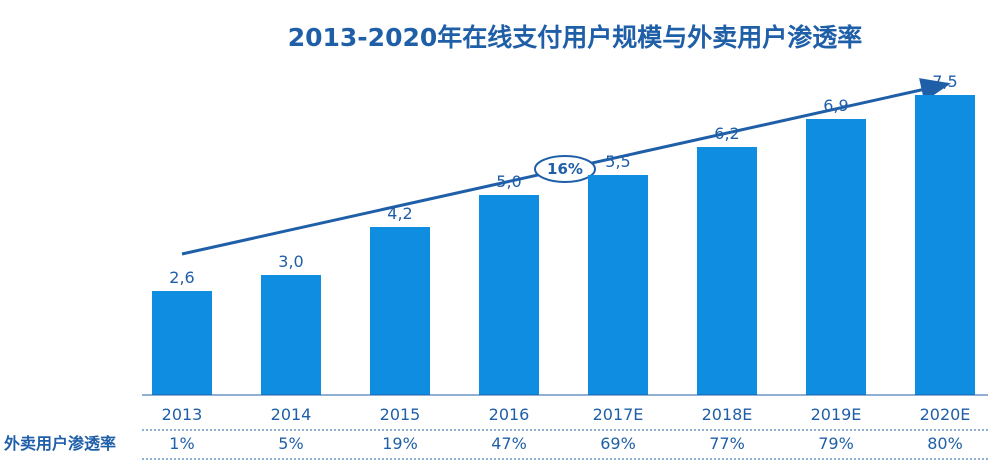  Describe the element at coordinates (509, 295) in the screenshot. I see `bar-2016` at that location.